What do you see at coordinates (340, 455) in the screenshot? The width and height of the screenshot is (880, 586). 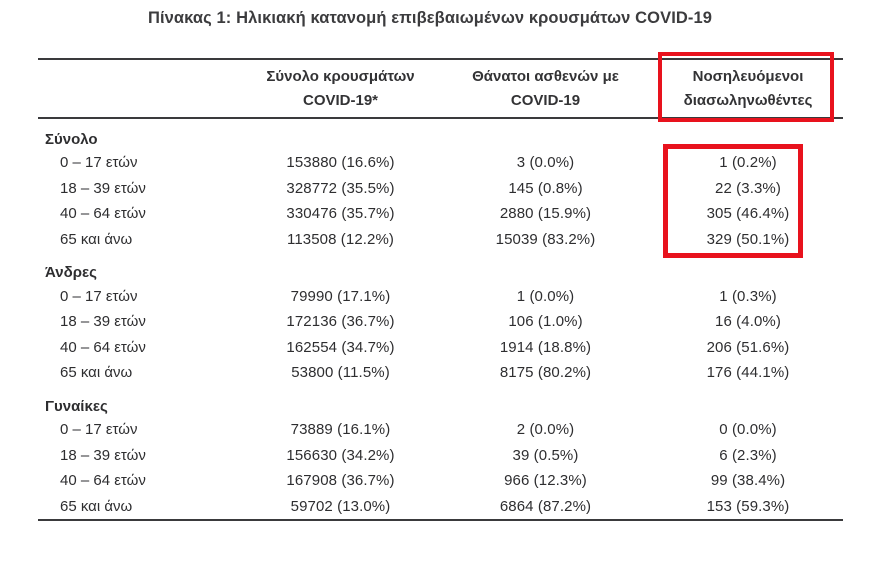 I see `cases-value: 156630 (34.2%)` at bounding box center [340, 455].